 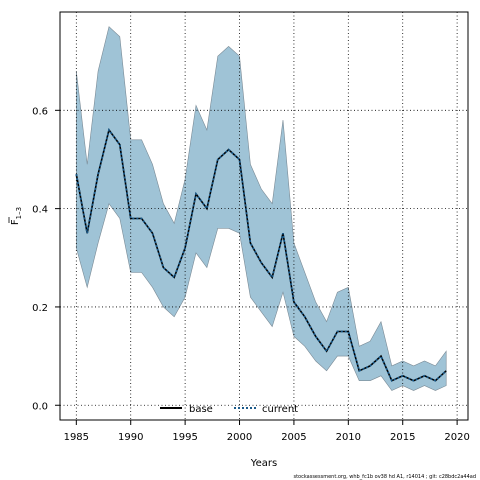 I want to click on y-tick-label: 0.2, so click(x=40, y=308).